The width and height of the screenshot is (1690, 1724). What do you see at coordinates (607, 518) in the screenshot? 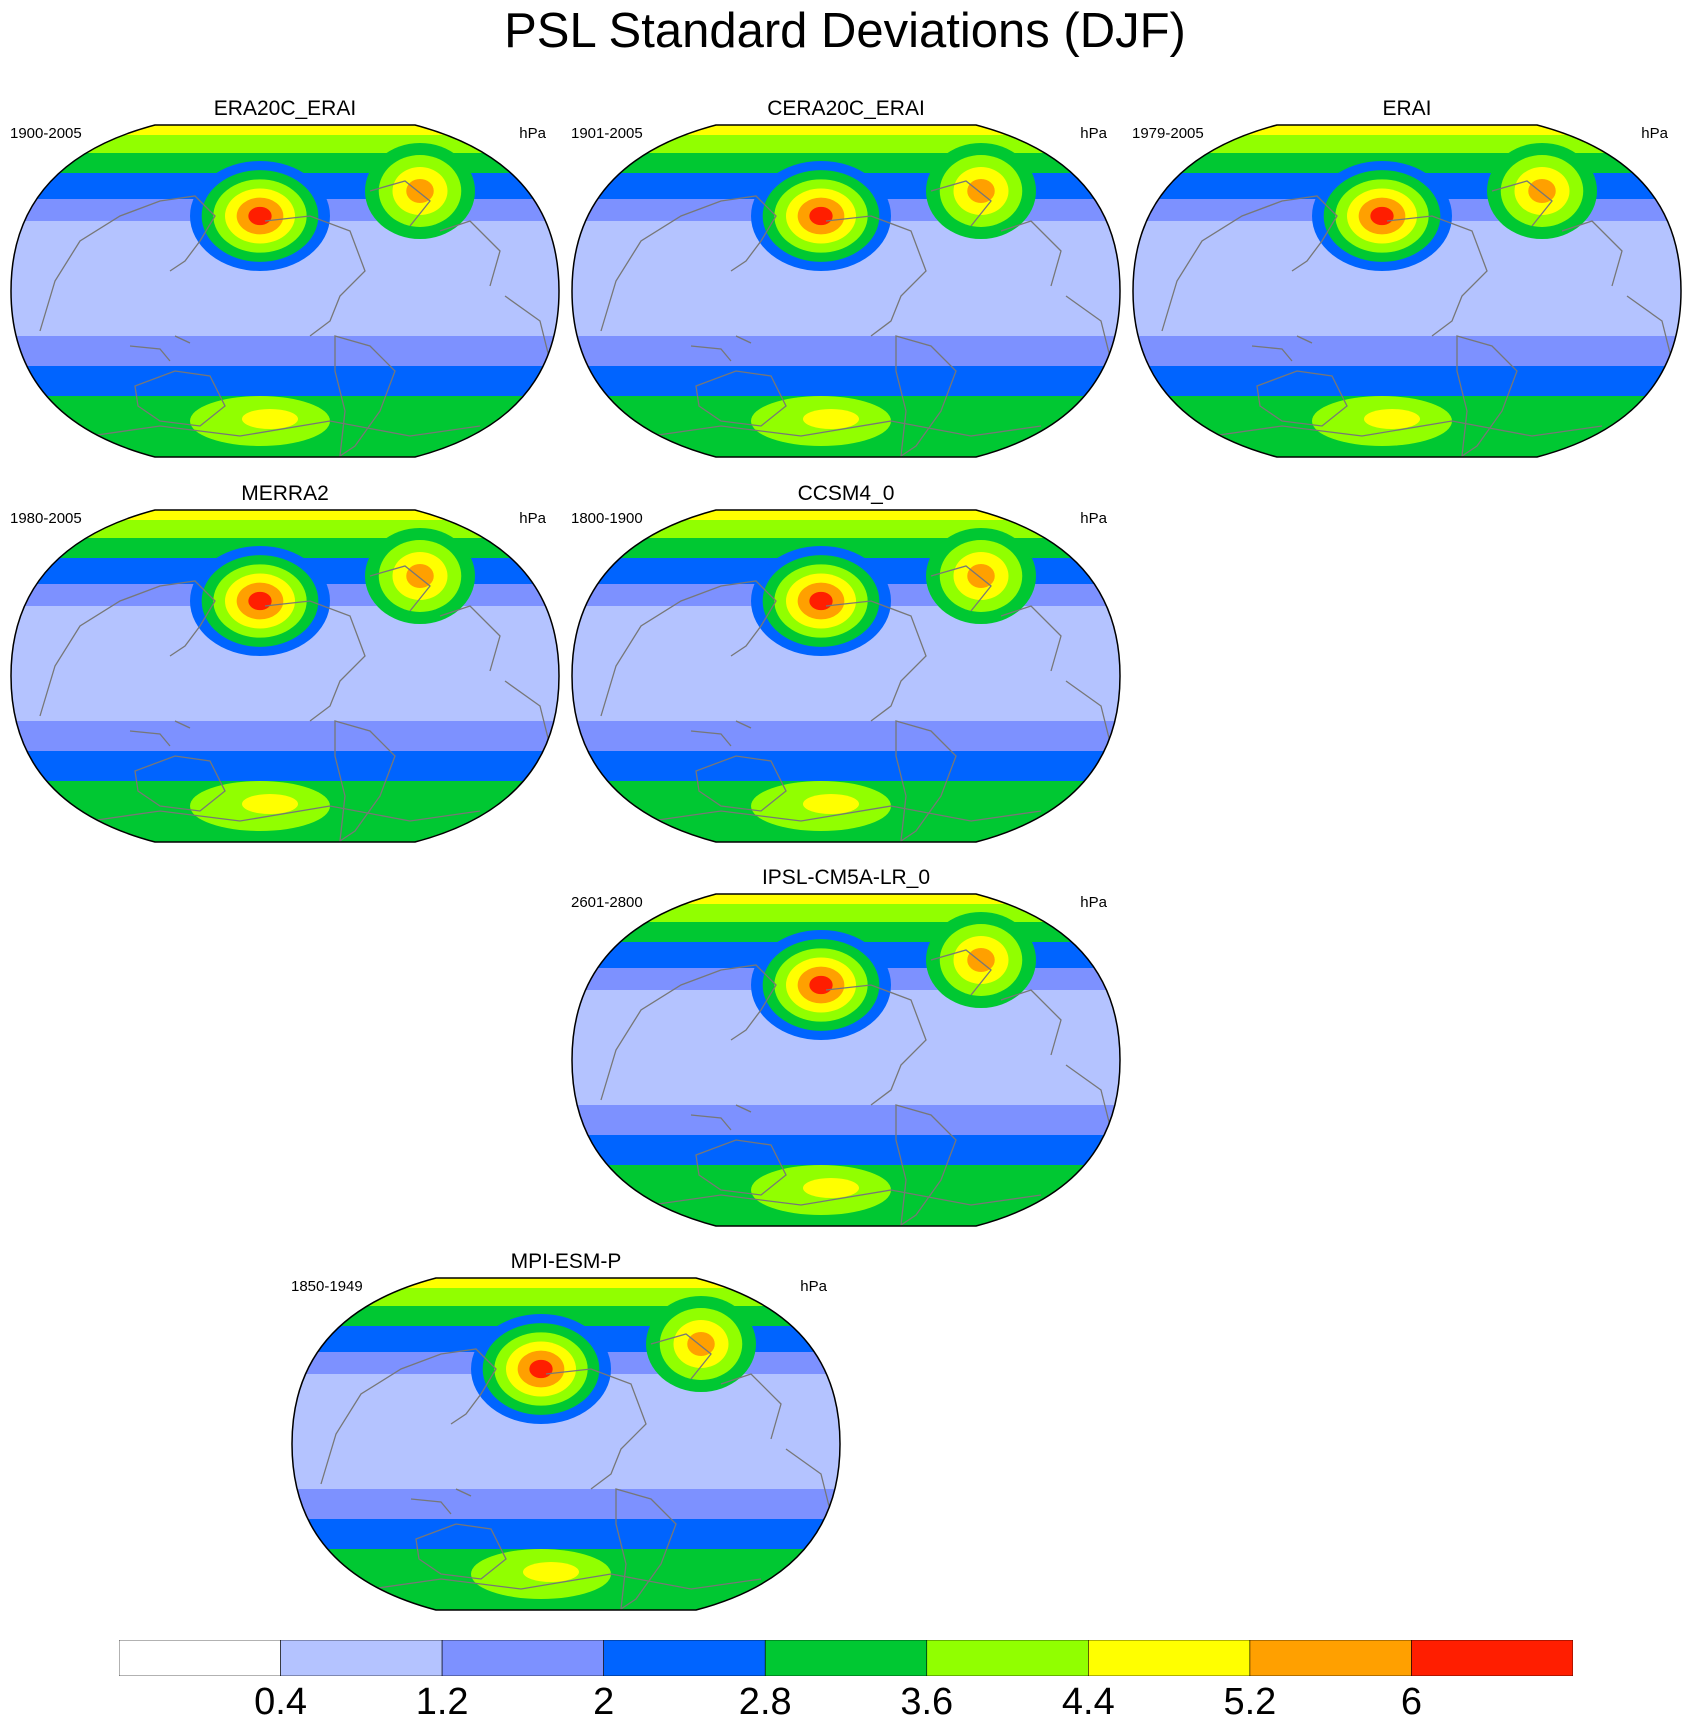
I see `panel-period: 1800-1900` at bounding box center [607, 518].